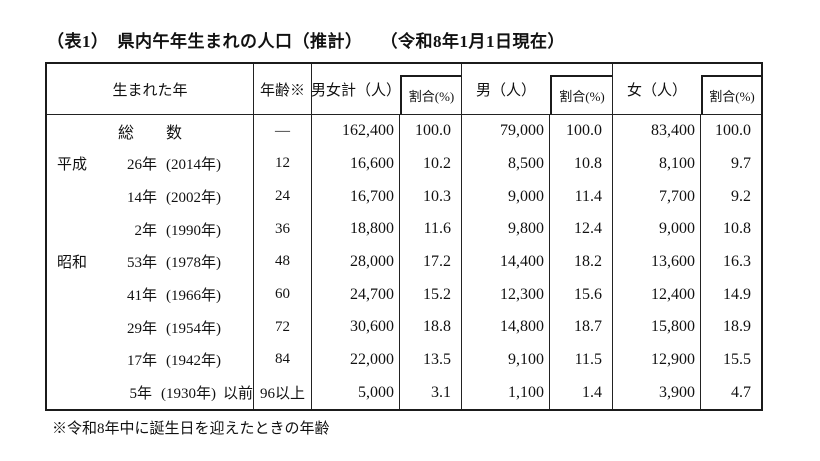  What do you see at coordinates (193, 198) in the screenshot?
I see `western-year-label: (2002年)` at bounding box center [193, 198].